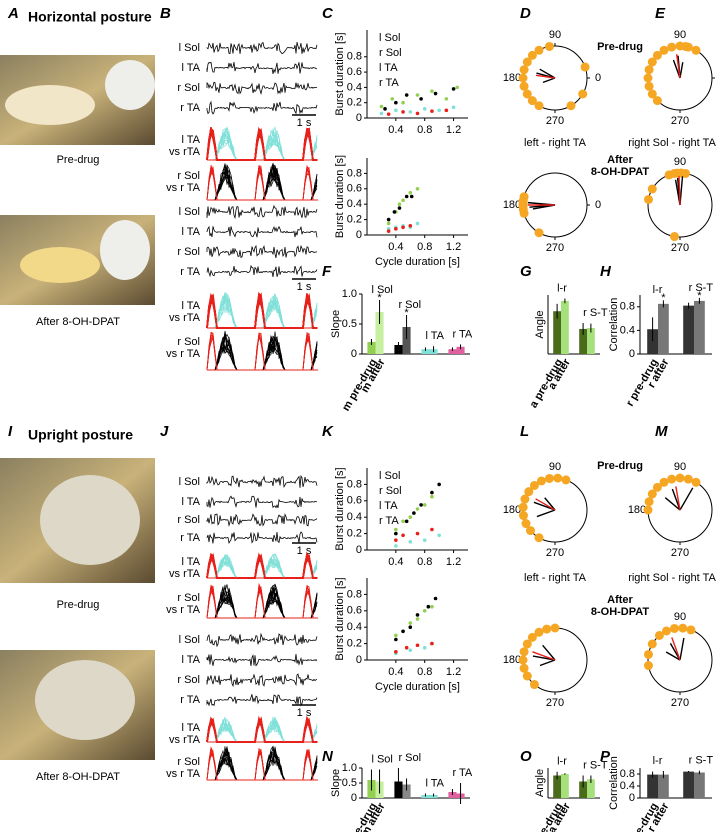  I want to click on y-axis-label: Burst duration [s], so click(340, 196).